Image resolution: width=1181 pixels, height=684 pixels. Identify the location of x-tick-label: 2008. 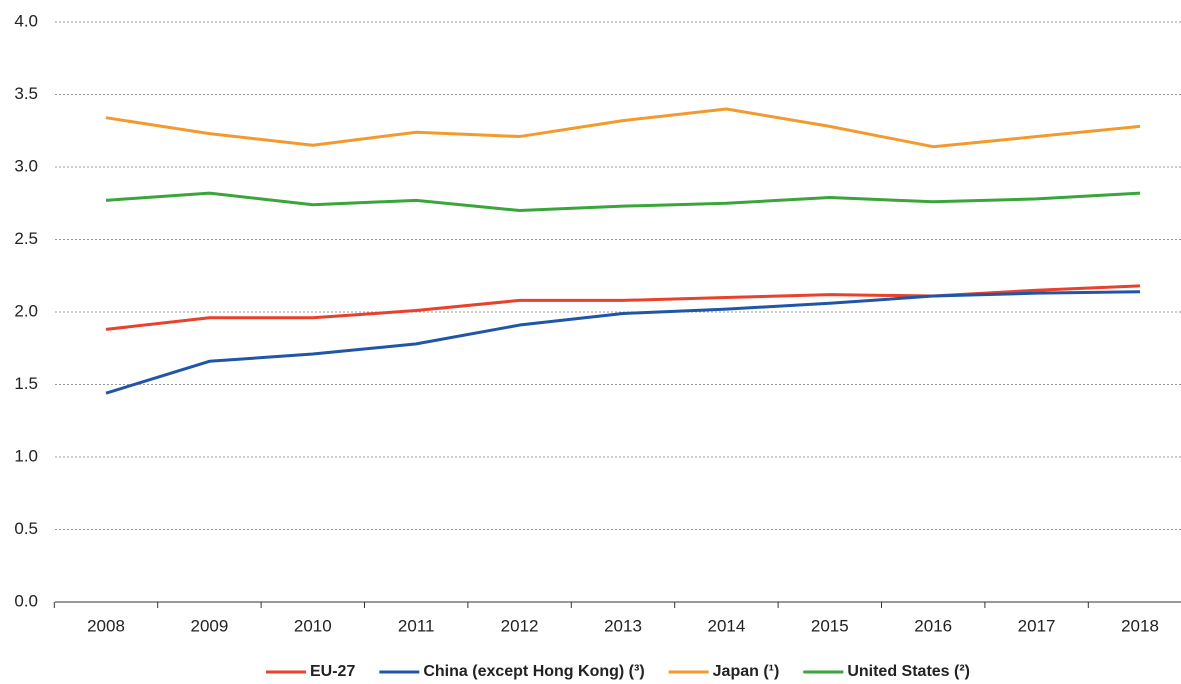
(106, 625).